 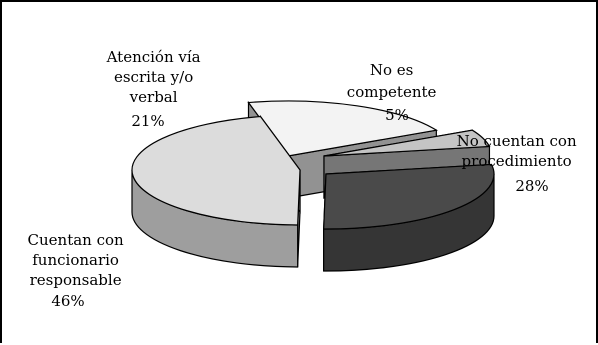 What do you see at coordinates (519, 163) in the screenshot?
I see `slice-label-procedimiento: No cuentan con procedimiento 28%` at bounding box center [519, 163].